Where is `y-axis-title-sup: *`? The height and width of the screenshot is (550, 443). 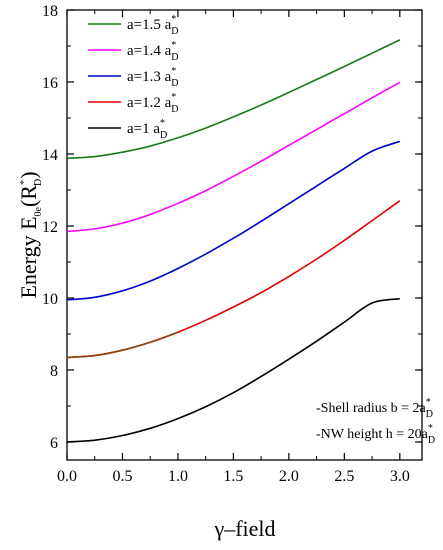 y-axis-title-sup: * is located at coordinates (24, 182).